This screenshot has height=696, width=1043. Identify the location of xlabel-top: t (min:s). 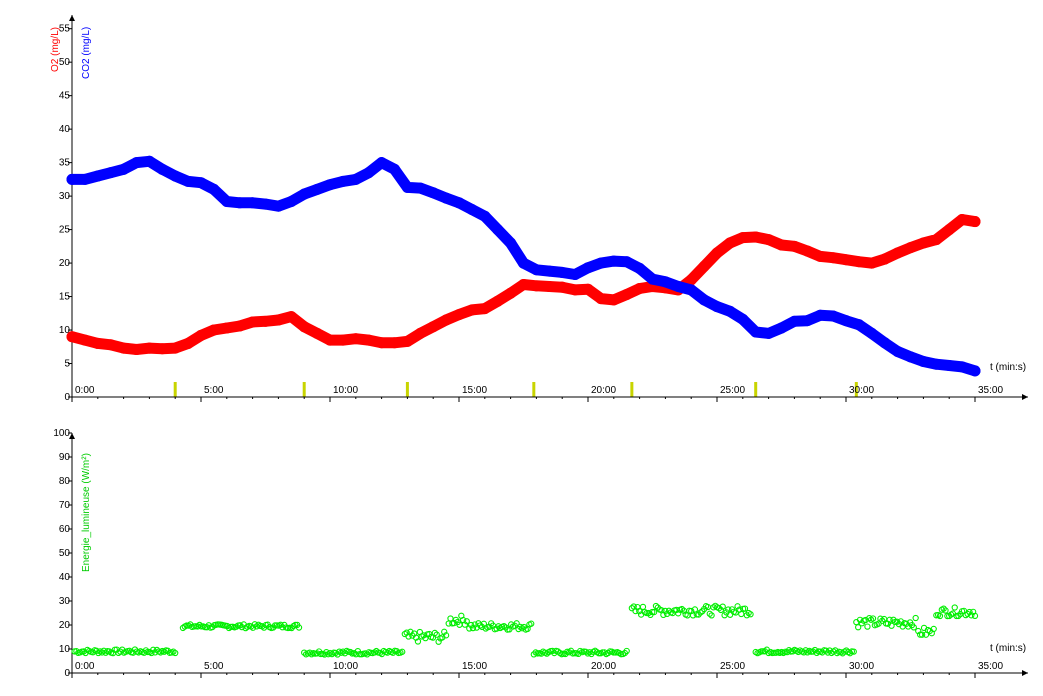
(1008, 367).